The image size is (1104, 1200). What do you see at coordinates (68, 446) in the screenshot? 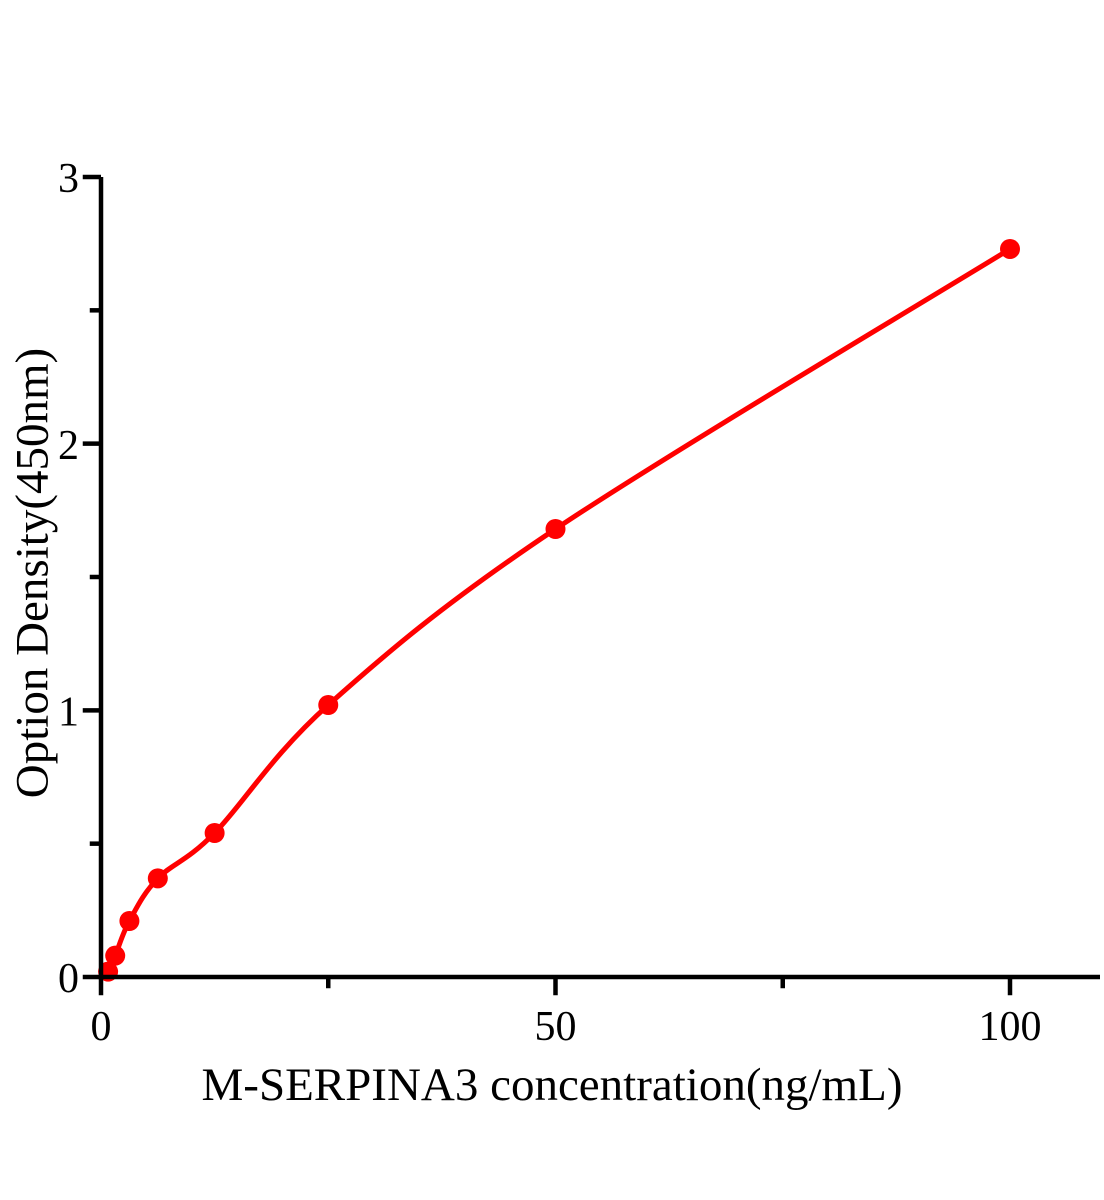
I see `y-tick-label: 2` at bounding box center [68, 446].